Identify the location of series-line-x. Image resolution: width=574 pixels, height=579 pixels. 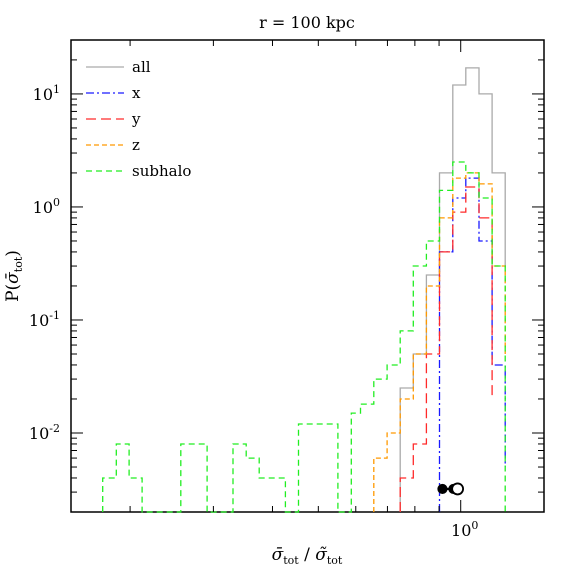
(472, 344).